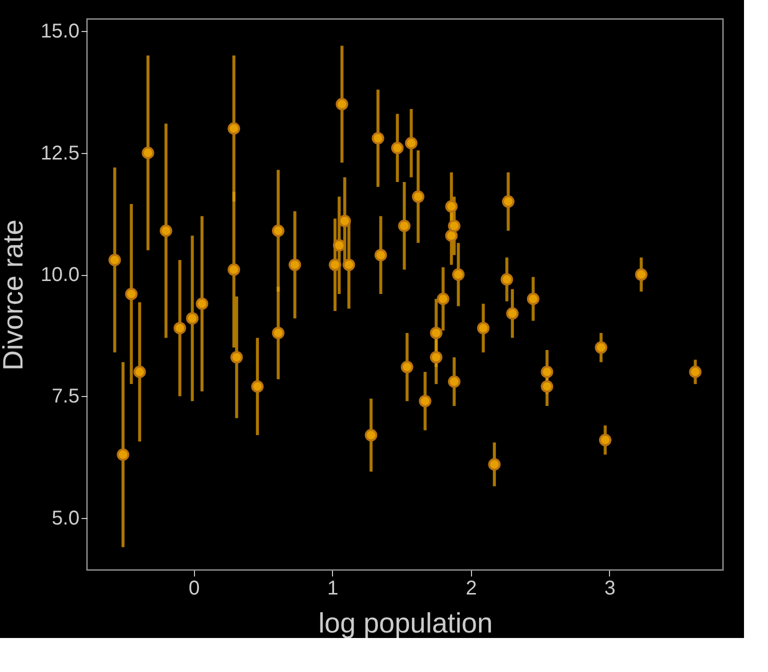 This screenshot has height=672, width=768. I want to click on y-tick-label: 7.5, so click(66, 397).